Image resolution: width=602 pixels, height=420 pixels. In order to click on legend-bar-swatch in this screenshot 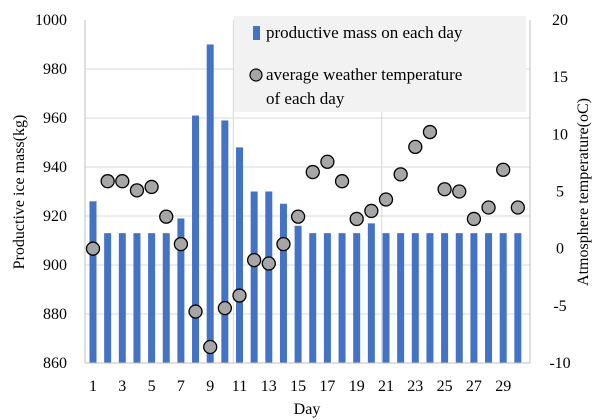, I will do `click(256, 33)`.